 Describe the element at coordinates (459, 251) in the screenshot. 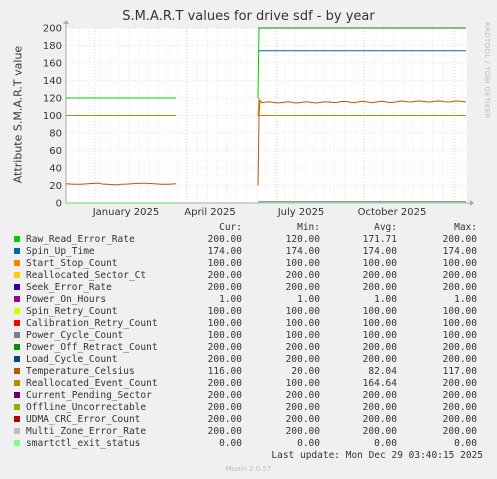

I see `legend-max: 174.00` at that location.